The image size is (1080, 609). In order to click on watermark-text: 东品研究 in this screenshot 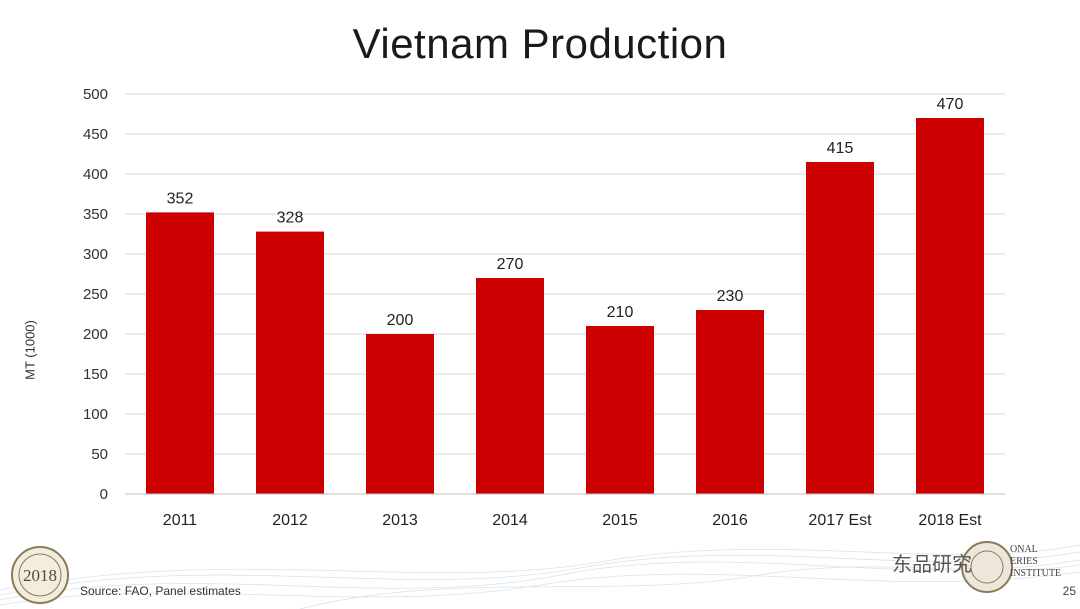, I will do `click(932, 564)`.